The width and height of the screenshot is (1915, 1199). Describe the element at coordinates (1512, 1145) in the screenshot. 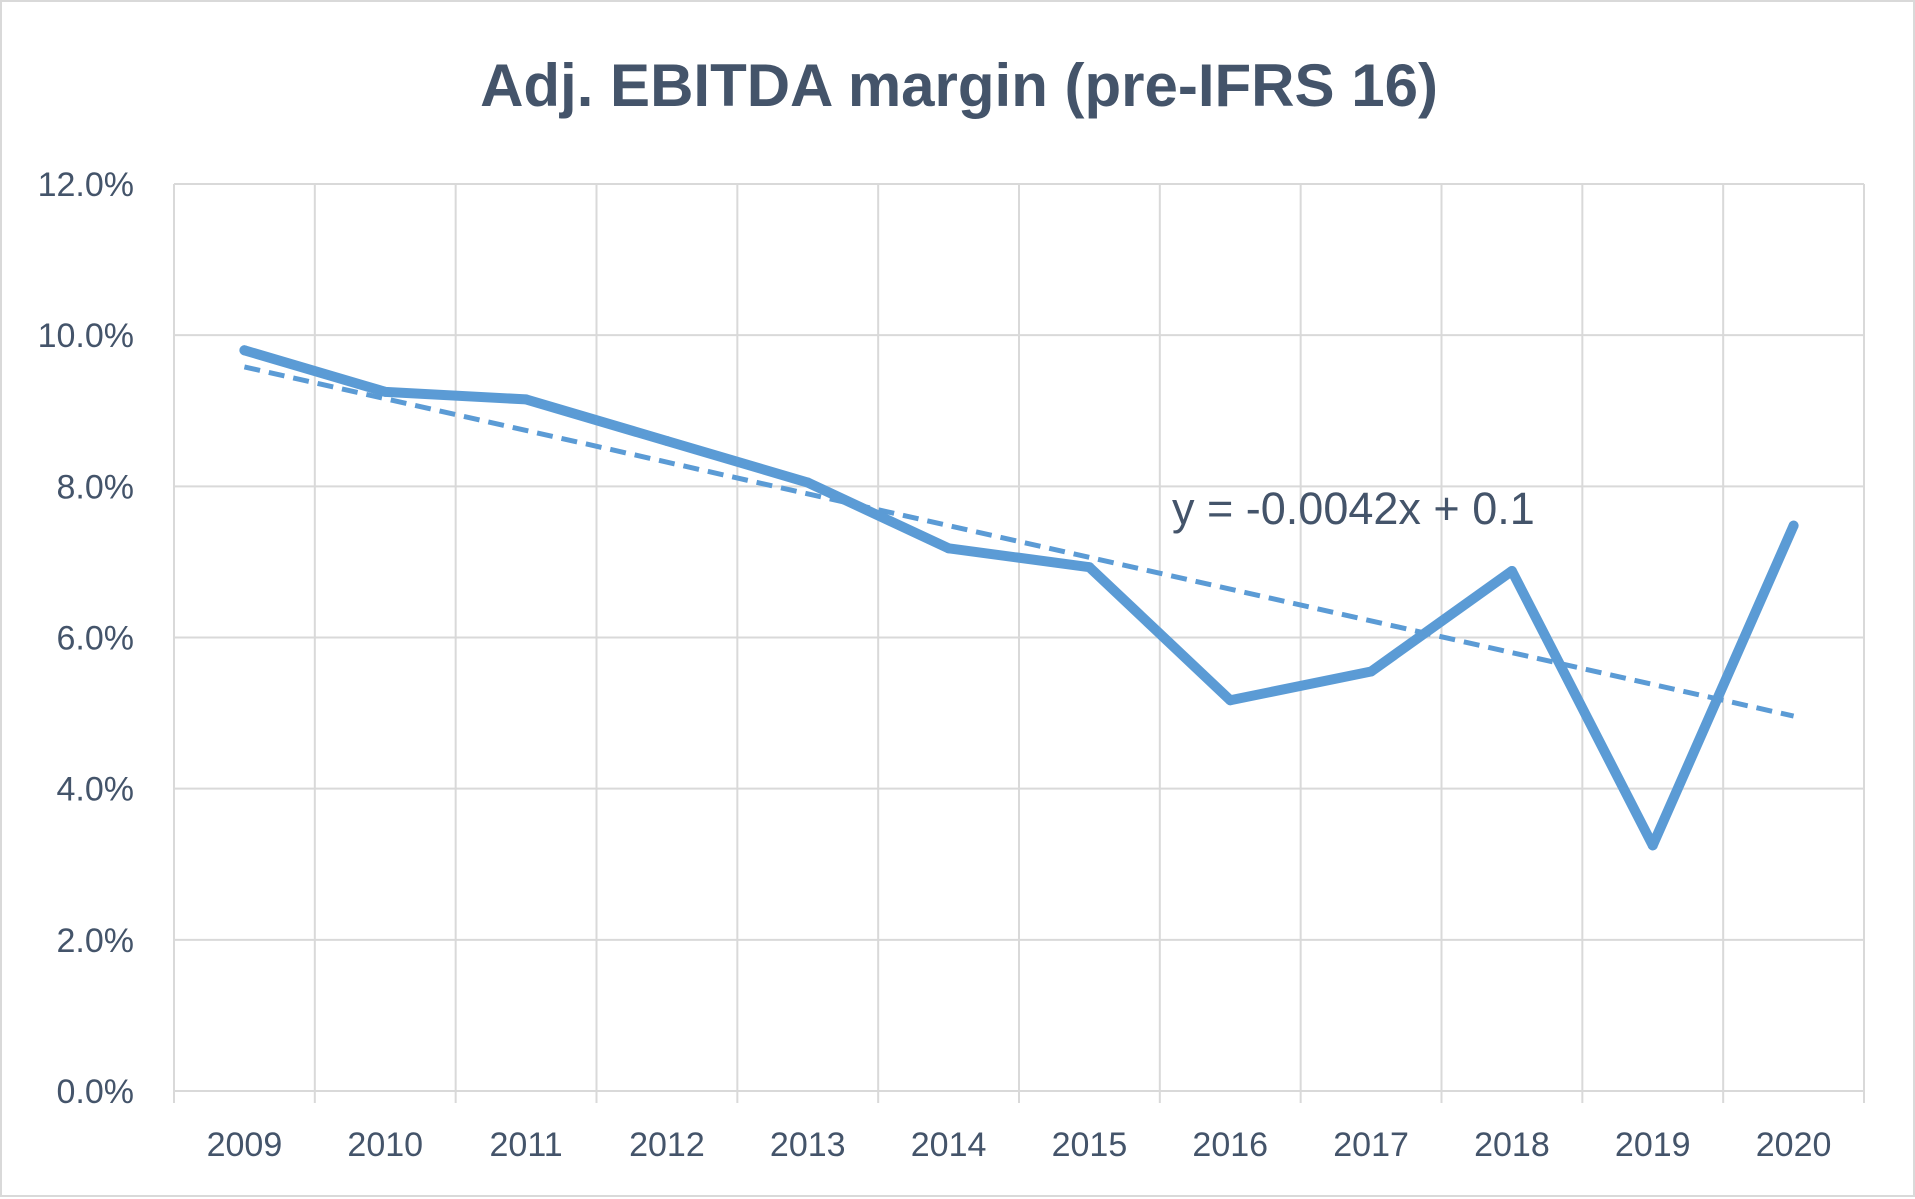

I see `x-tick-label: 2018` at that location.